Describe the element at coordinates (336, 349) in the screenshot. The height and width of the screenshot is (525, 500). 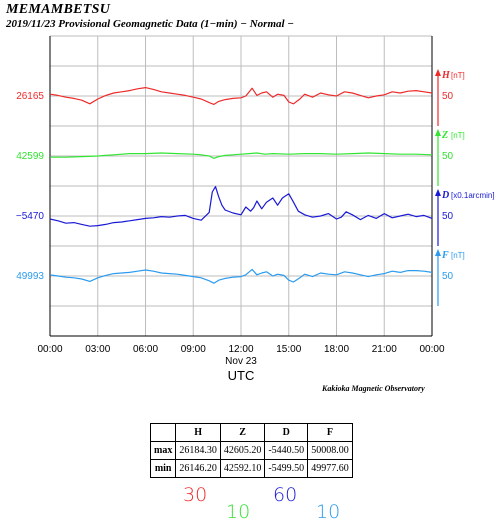
I see `x-tick-label: 18:00` at that location.